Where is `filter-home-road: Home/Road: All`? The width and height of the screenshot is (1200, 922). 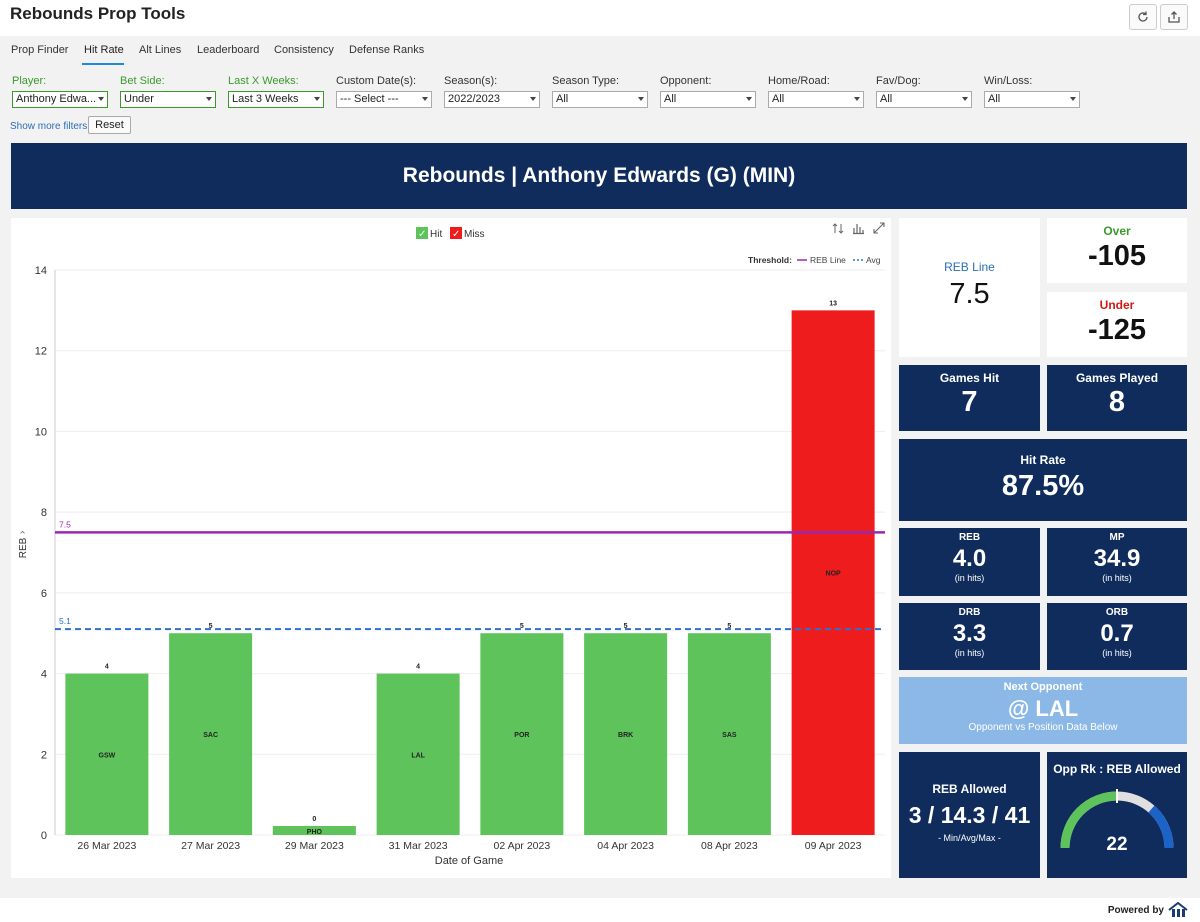
filter-home-road: Home/Road: All is located at coordinates (816, 91).